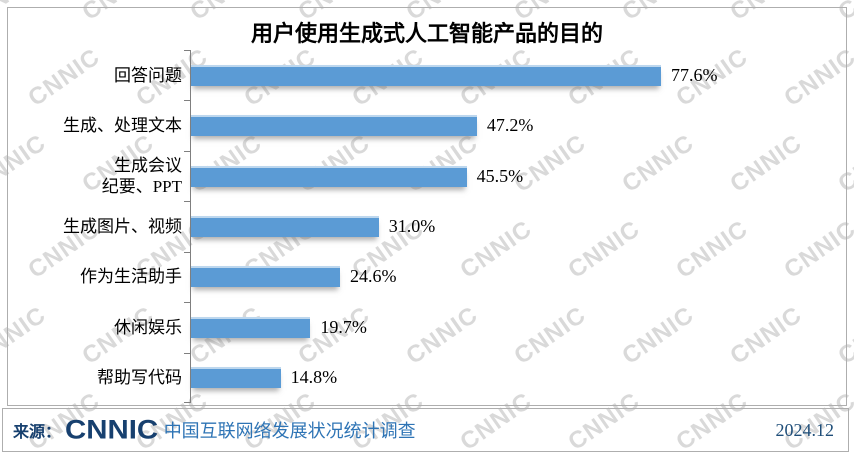 This screenshot has height=455, width=854. Describe the element at coordinates (343, 326) in the screenshot. I see `value-label: 19.7%` at that location.